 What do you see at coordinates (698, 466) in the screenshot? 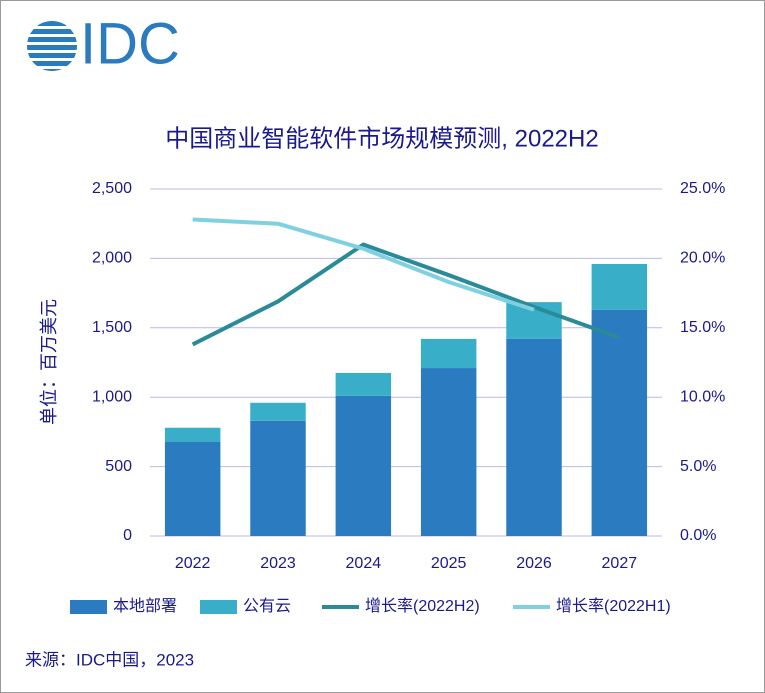
I see `y2-tick-label: 5.0%` at bounding box center [698, 466].